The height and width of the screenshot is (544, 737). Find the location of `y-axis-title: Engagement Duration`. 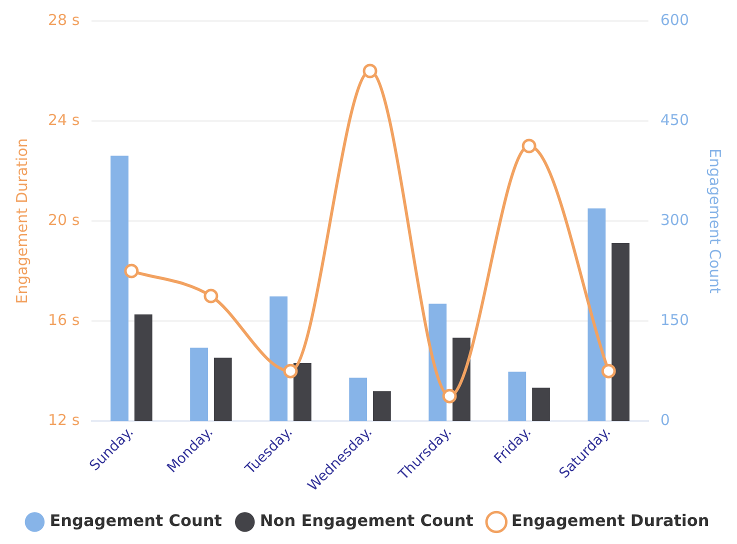

y-axis-title: Engagement Duration is located at coordinates (21, 221).